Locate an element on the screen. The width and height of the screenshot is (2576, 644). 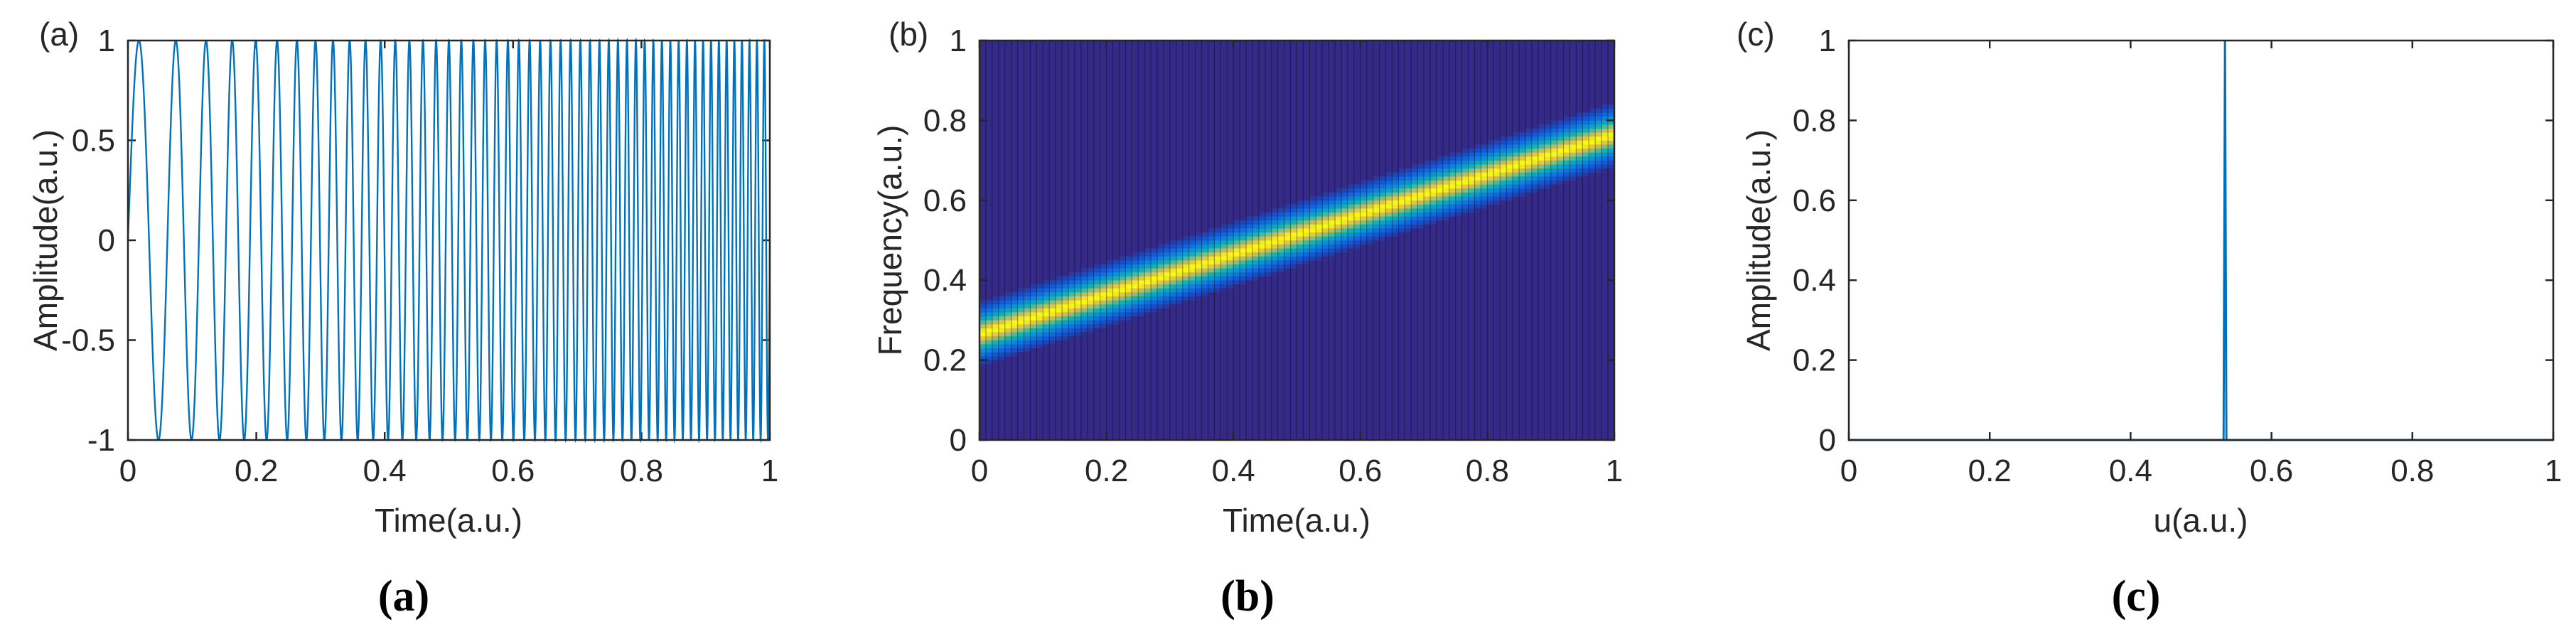
y-tick-label: -0.5 is located at coordinates (88, 340).